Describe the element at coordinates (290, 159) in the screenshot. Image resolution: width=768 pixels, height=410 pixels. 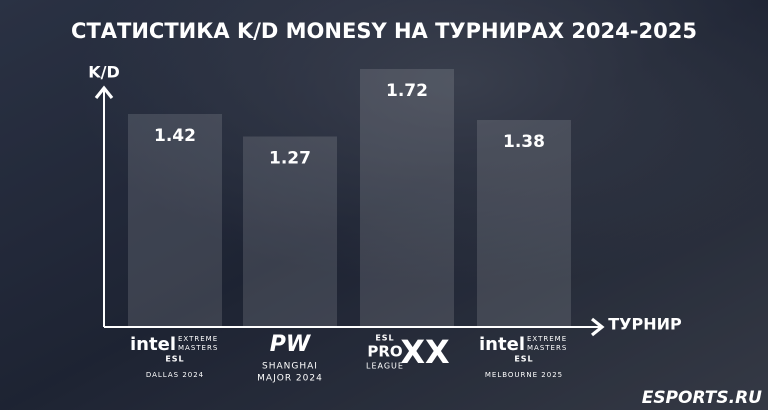
I see `value-label: 1.27` at that location.